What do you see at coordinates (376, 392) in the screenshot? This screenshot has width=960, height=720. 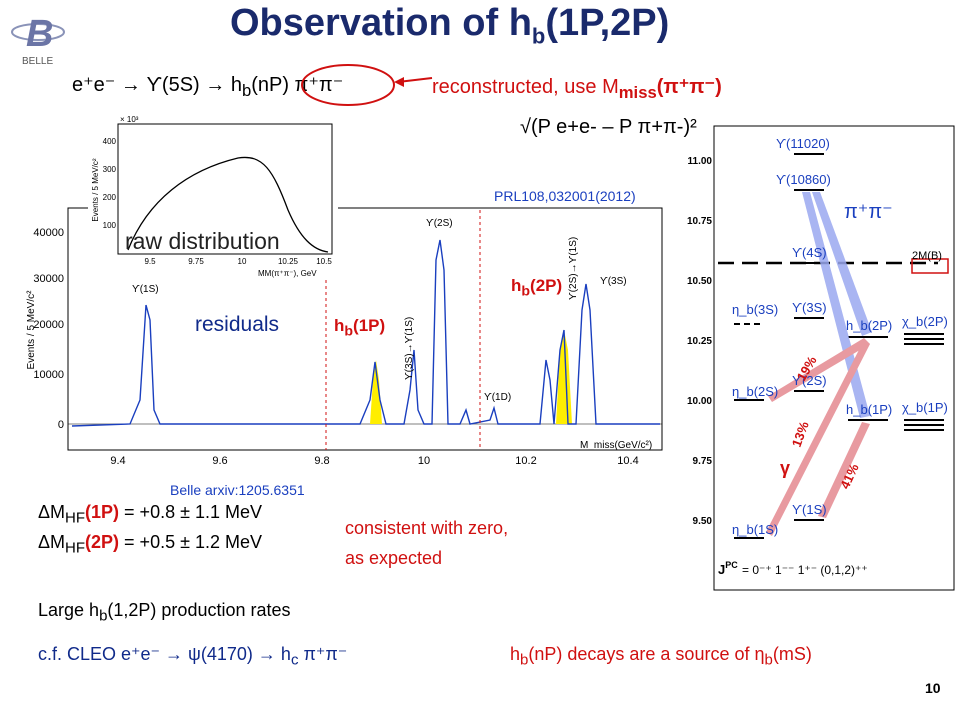 I see `hb1p-peak-fill` at bounding box center [376, 392].